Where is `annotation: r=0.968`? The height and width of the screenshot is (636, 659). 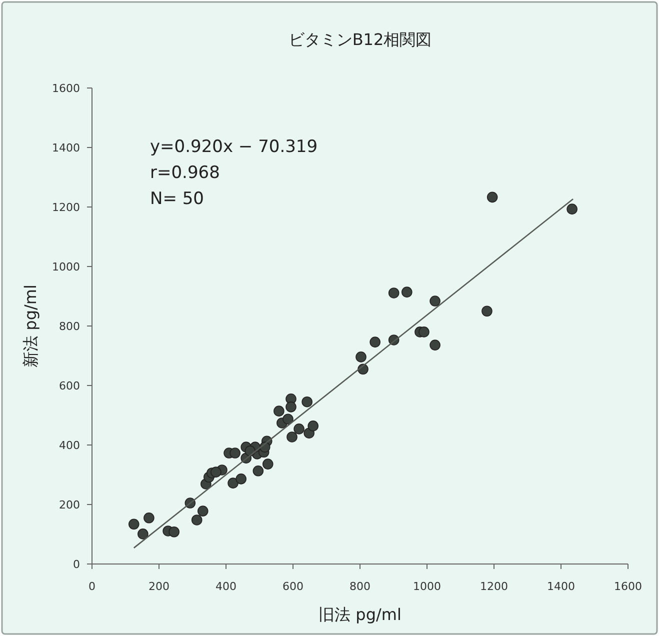
annotation: r=0.968 is located at coordinates (185, 173).